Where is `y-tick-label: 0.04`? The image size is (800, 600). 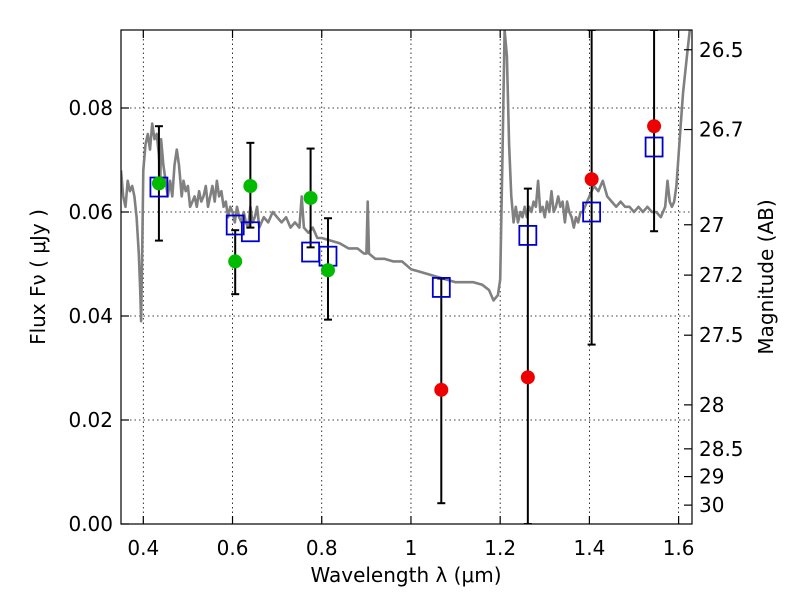 y-tick-label: 0.04 is located at coordinates (90, 316).